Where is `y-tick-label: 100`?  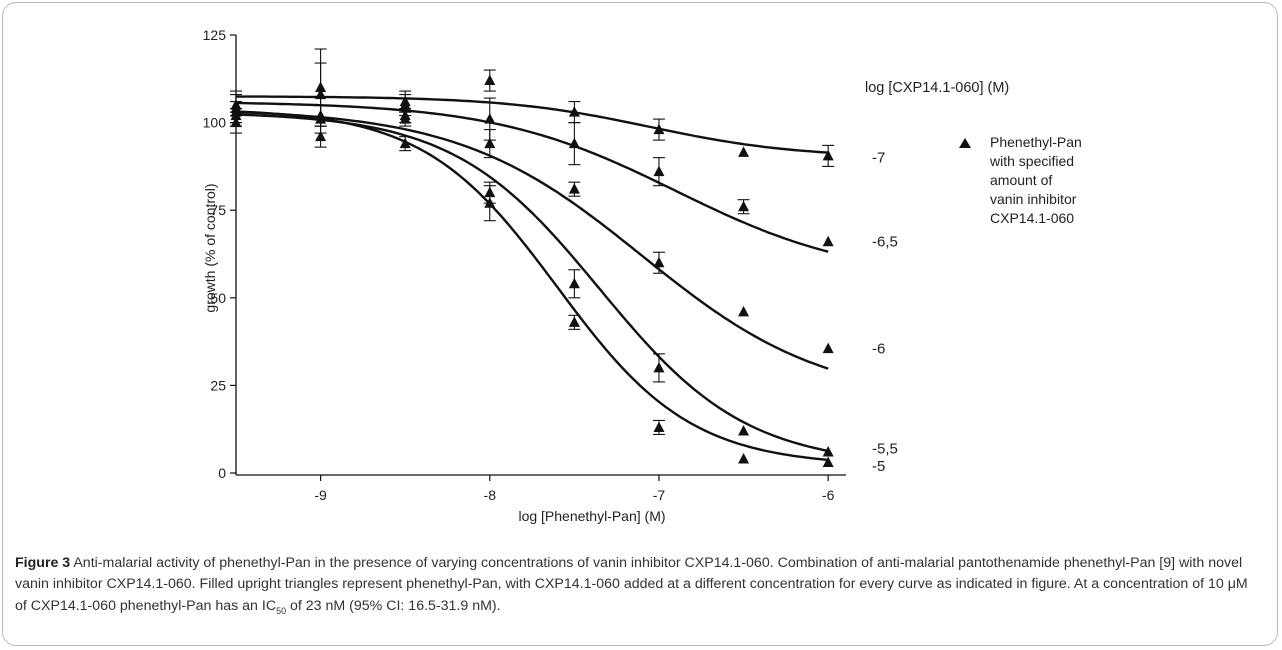
y-tick-label: 100 is located at coordinates (215, 123).